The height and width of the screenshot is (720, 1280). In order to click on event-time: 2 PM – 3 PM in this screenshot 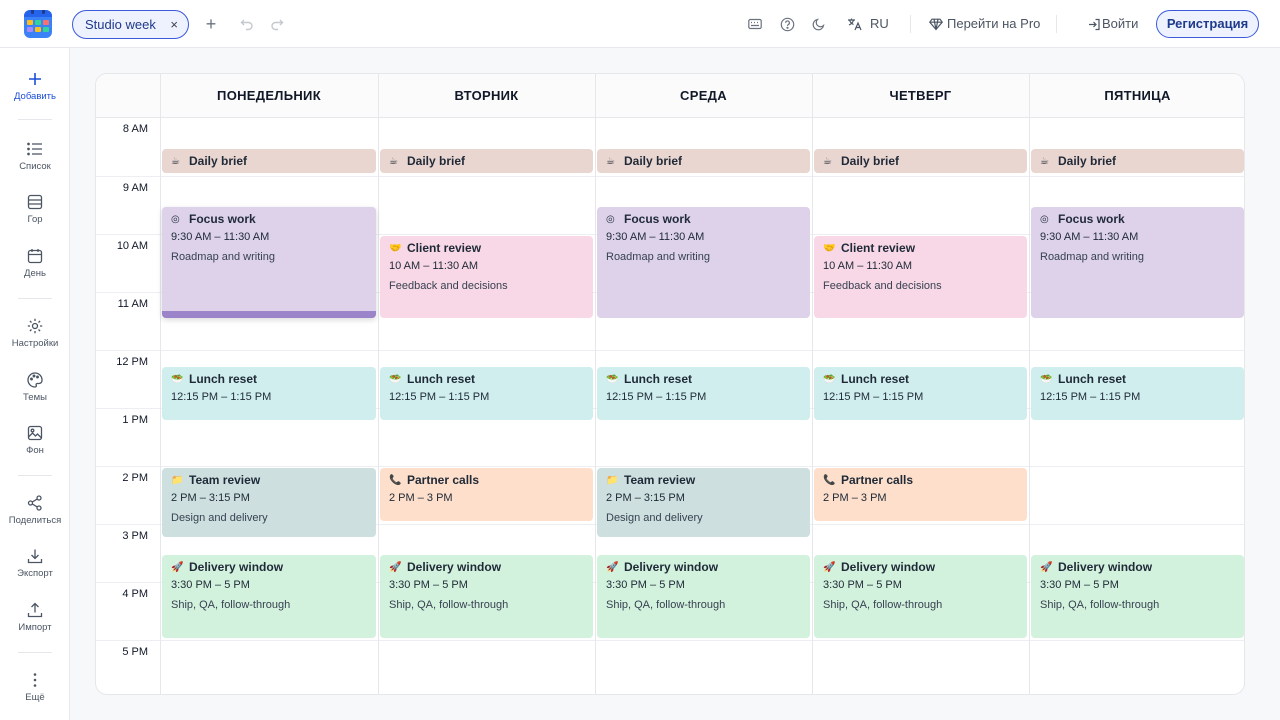, I will do `click(421, 498)`.